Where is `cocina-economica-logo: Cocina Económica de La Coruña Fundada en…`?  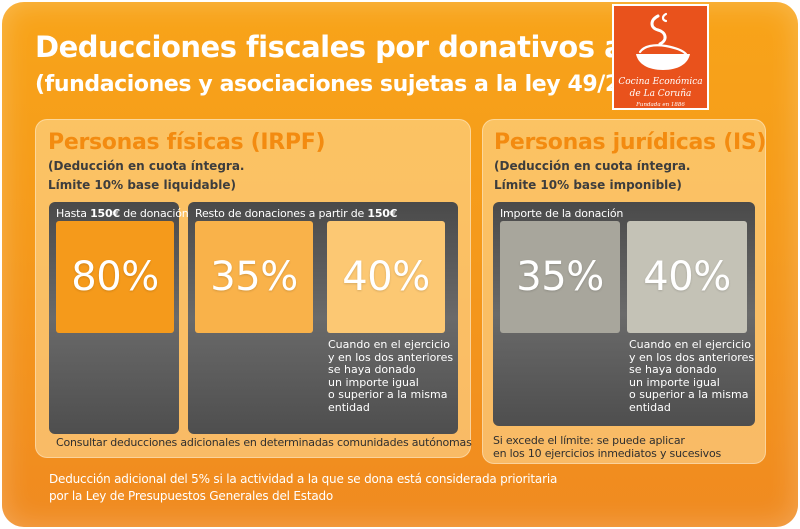 cocina-economica-logo: Cocina Económica de La Coruña Fundada en… is located at coordinates (660, 57).